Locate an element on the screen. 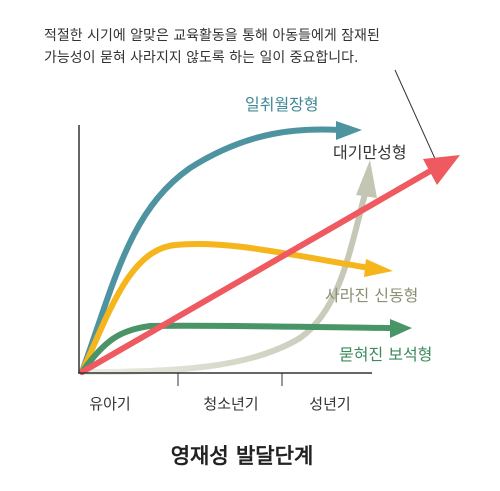 The width and height of the screenshot is (500, 491). buried-curve is located at coordinates (237, 348).